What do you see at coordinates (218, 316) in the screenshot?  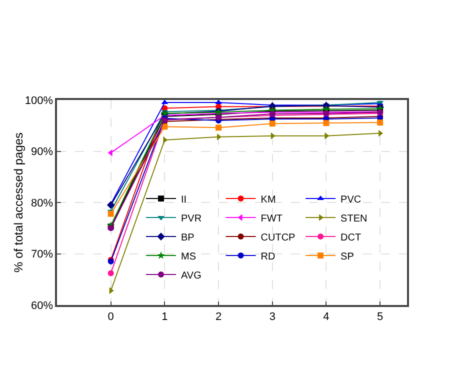 I see `x-tick-label: 2` at bounding box center [218, 316].